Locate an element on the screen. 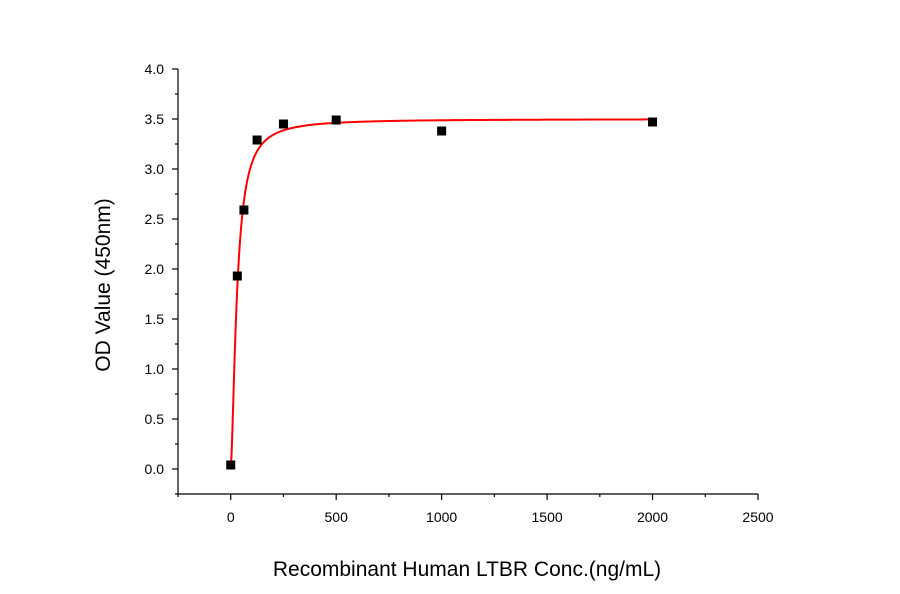 Image resolution: width=900 pixels, height=594 pixels. x-tick-label: 500 is located at coordinates (337, 517).